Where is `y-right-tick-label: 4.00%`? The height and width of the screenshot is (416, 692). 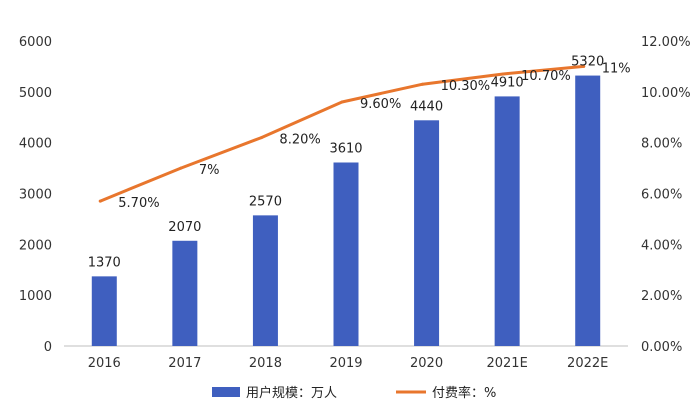
y-right-tick-label: 4.00% is located at coordinates (661, 245).